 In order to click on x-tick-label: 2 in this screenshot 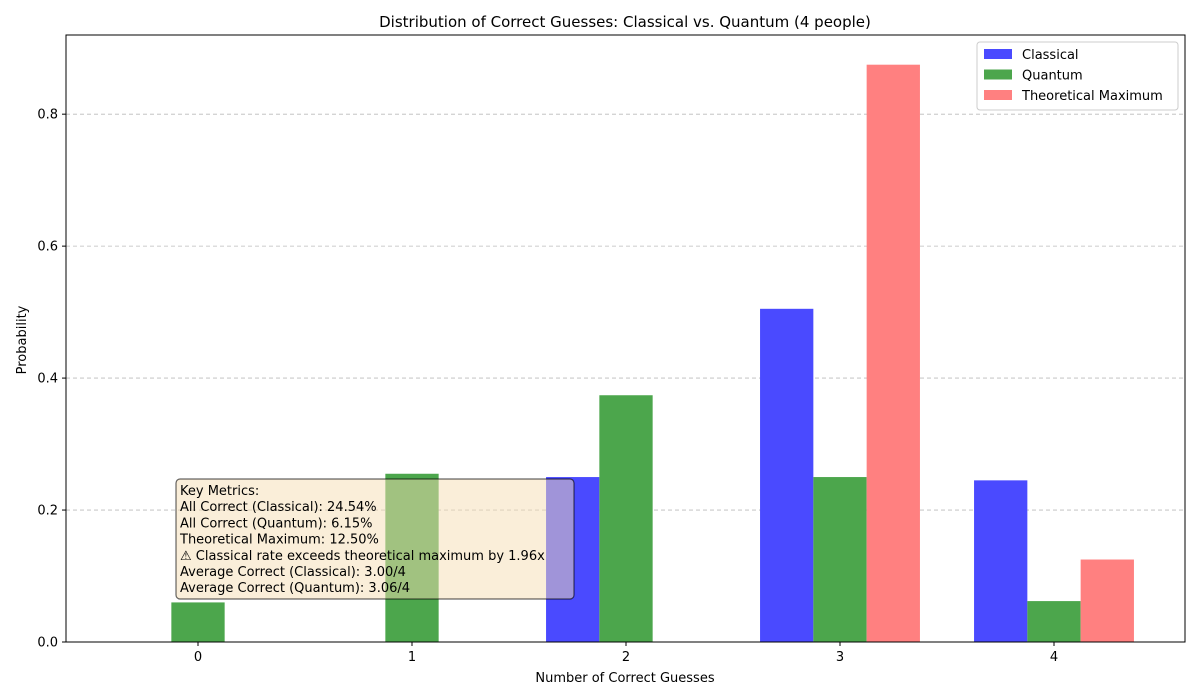, I will do `click(626, 657)`.